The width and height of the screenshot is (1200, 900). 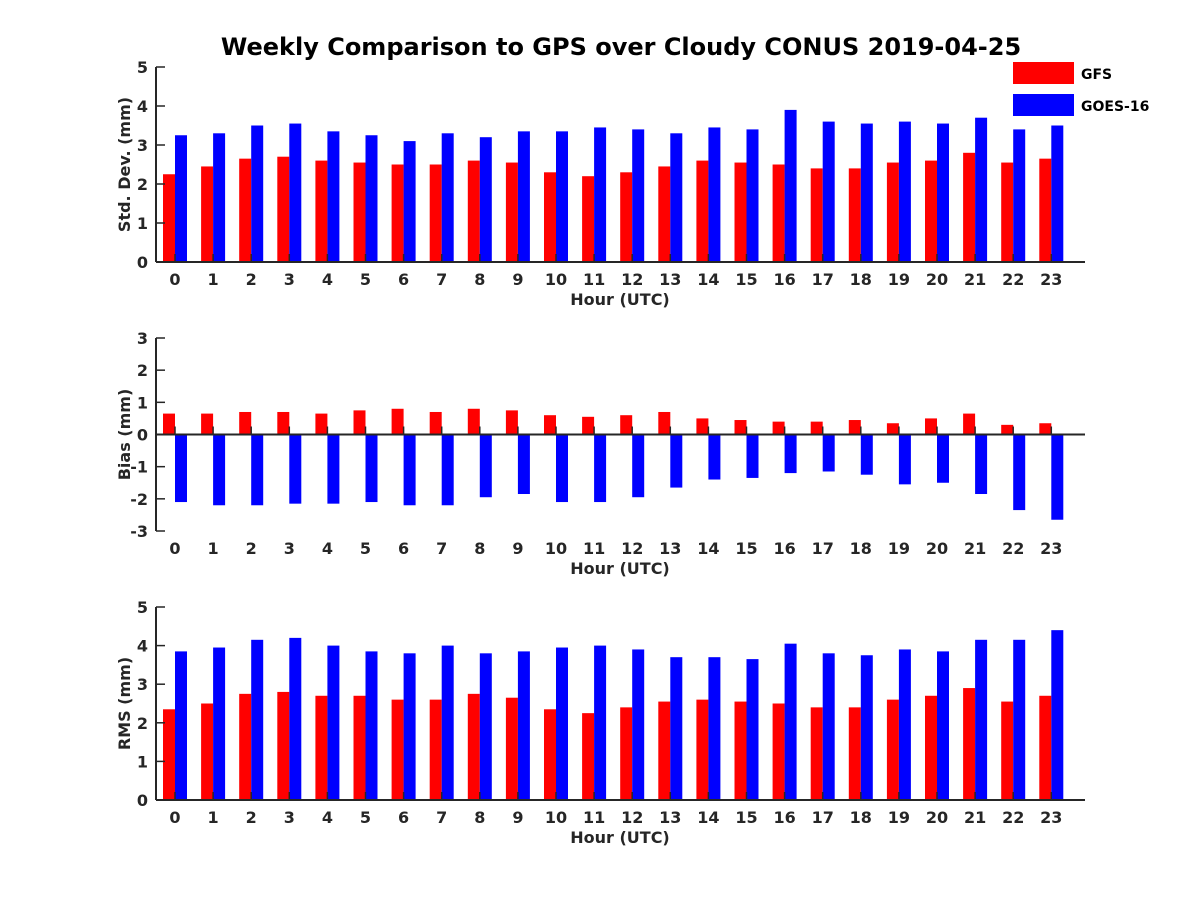 What do you see at coordinates (1051, 548) in the screenshot?
I see `x-tick-label: 23` at bounding box center [1051, 548].